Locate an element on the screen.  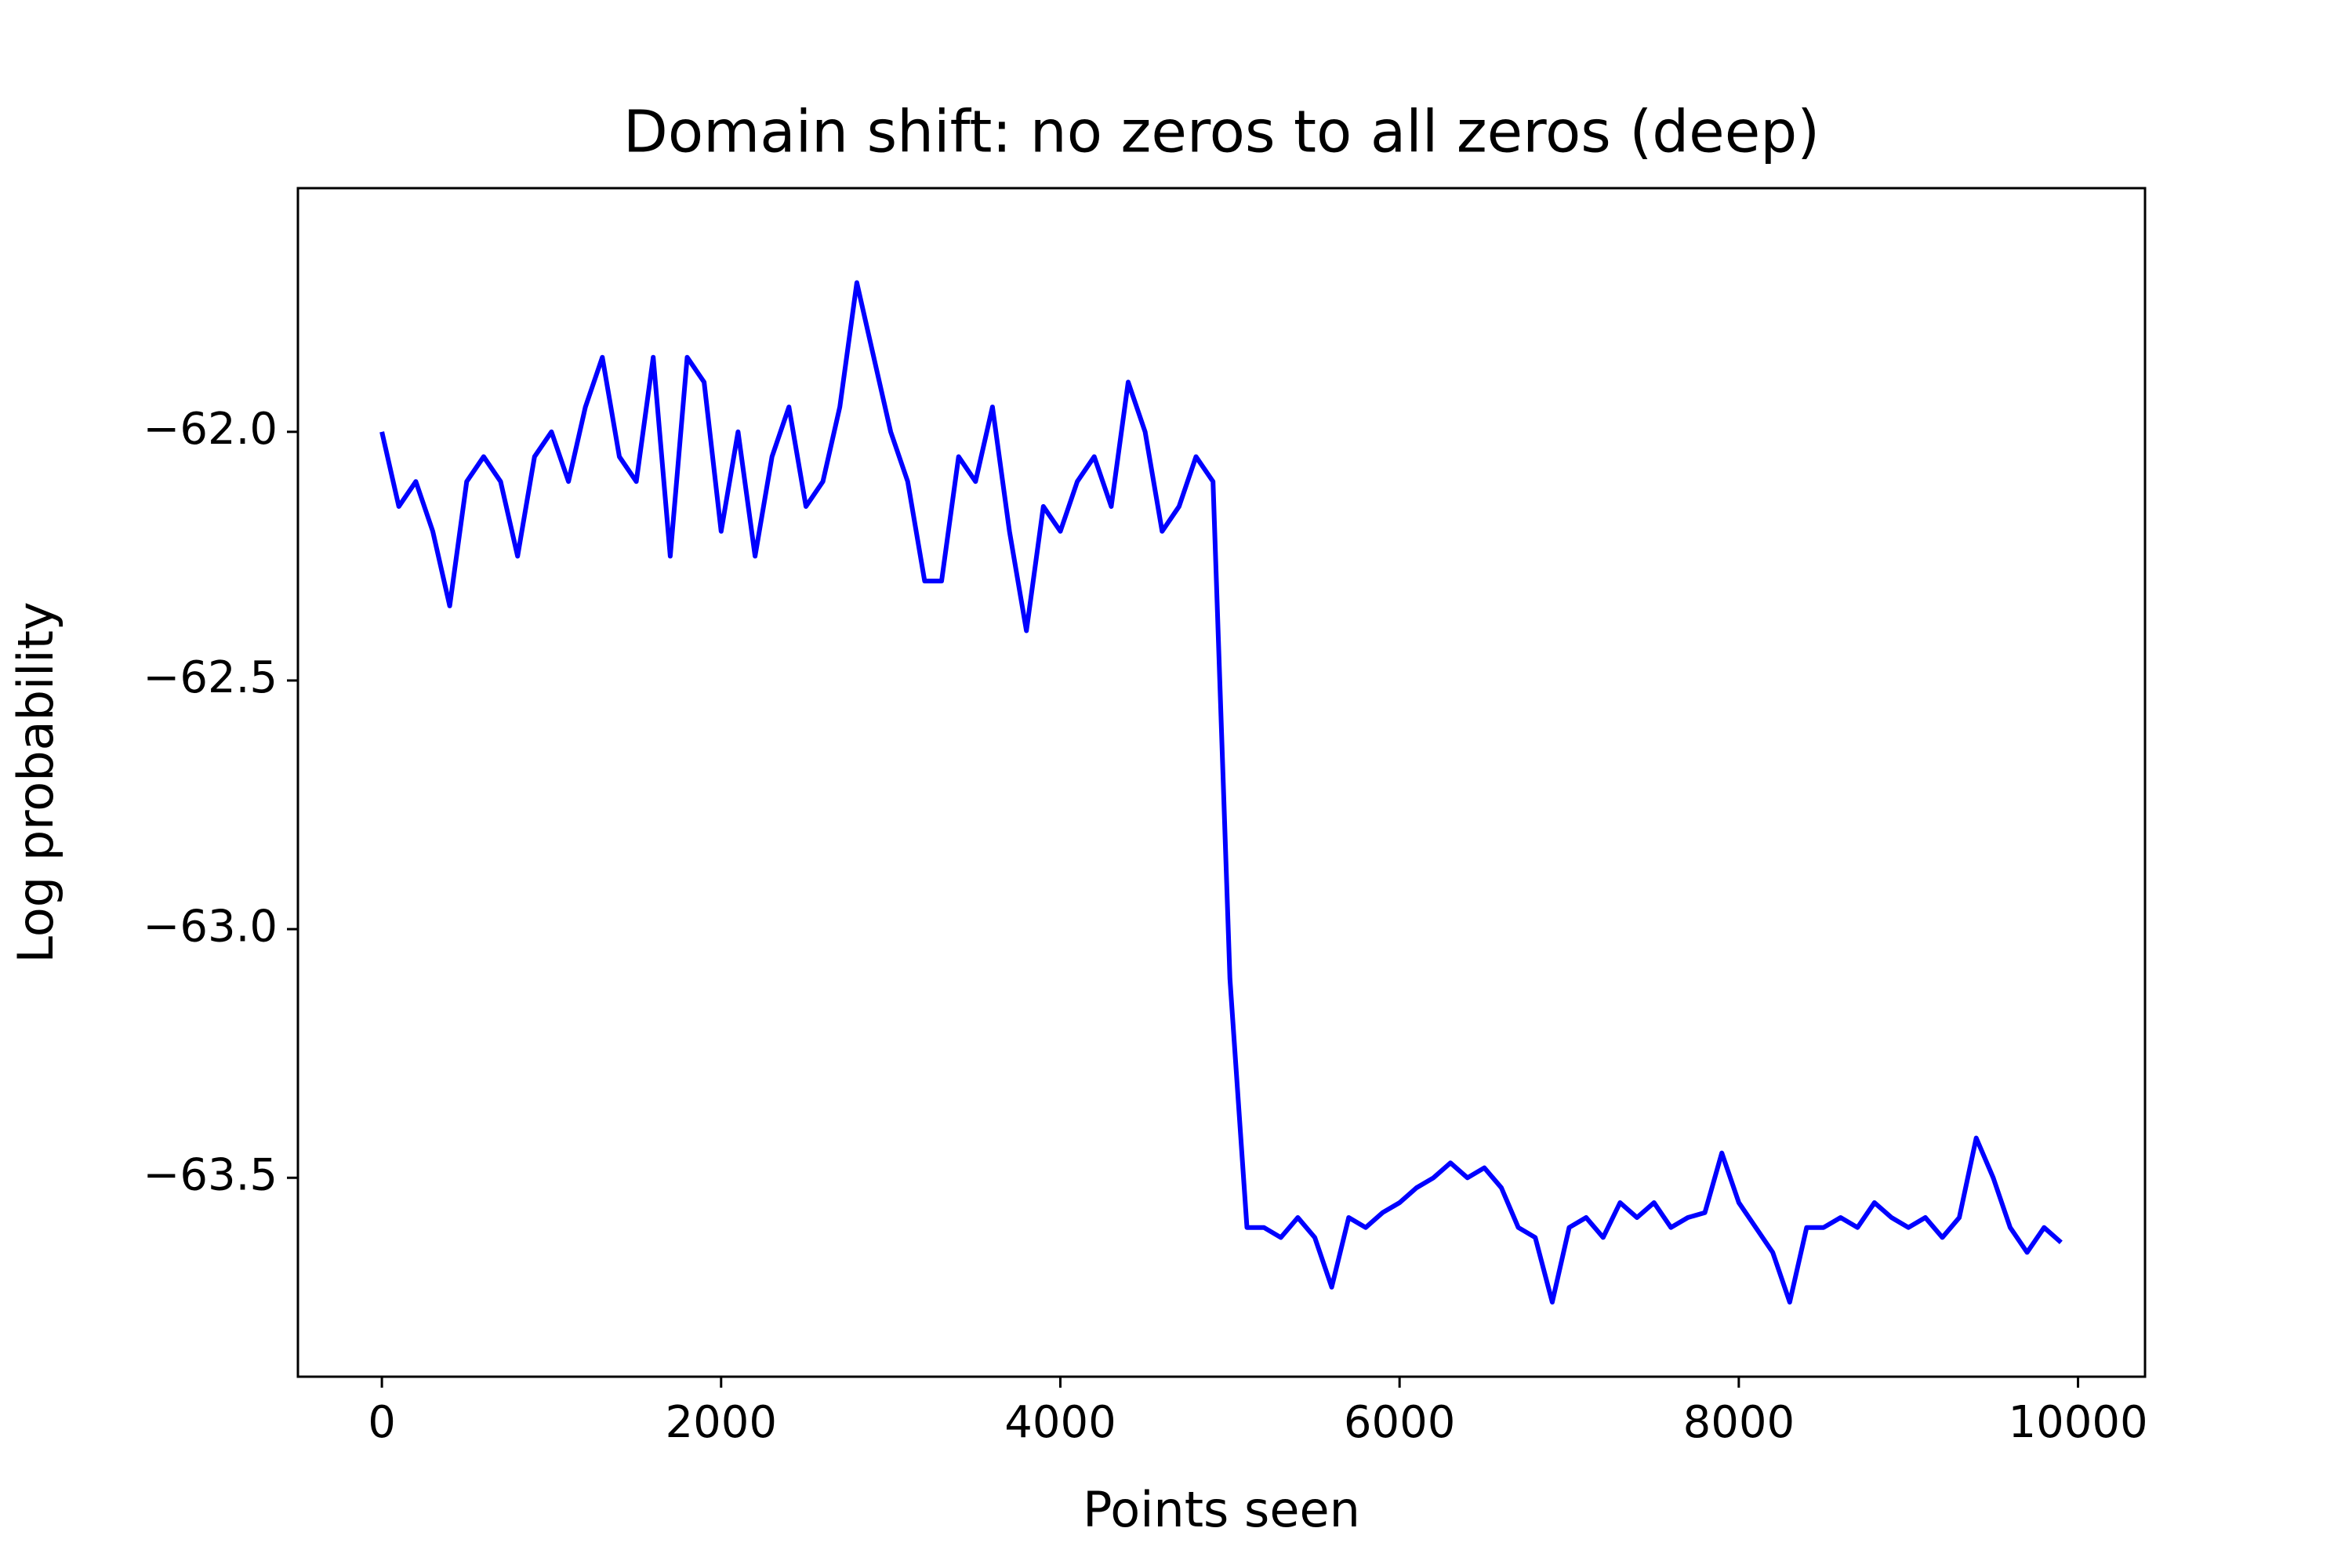
x-tick-label: 10000 is located at coordinates (2077, 1422).